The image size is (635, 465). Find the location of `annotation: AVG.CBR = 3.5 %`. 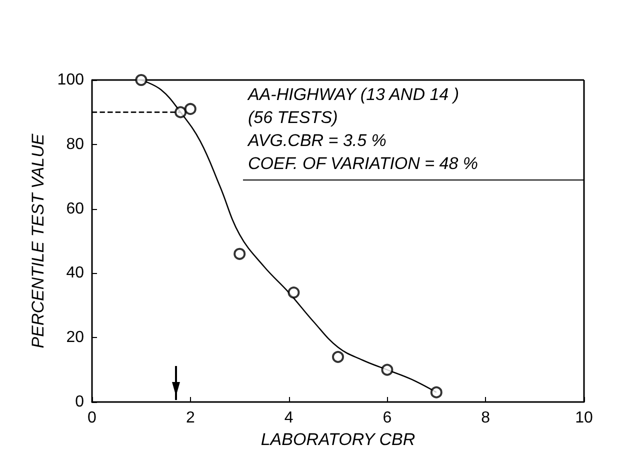

annotation: AVG.CBR = 3.5 % is located at coordinates (316, 140).